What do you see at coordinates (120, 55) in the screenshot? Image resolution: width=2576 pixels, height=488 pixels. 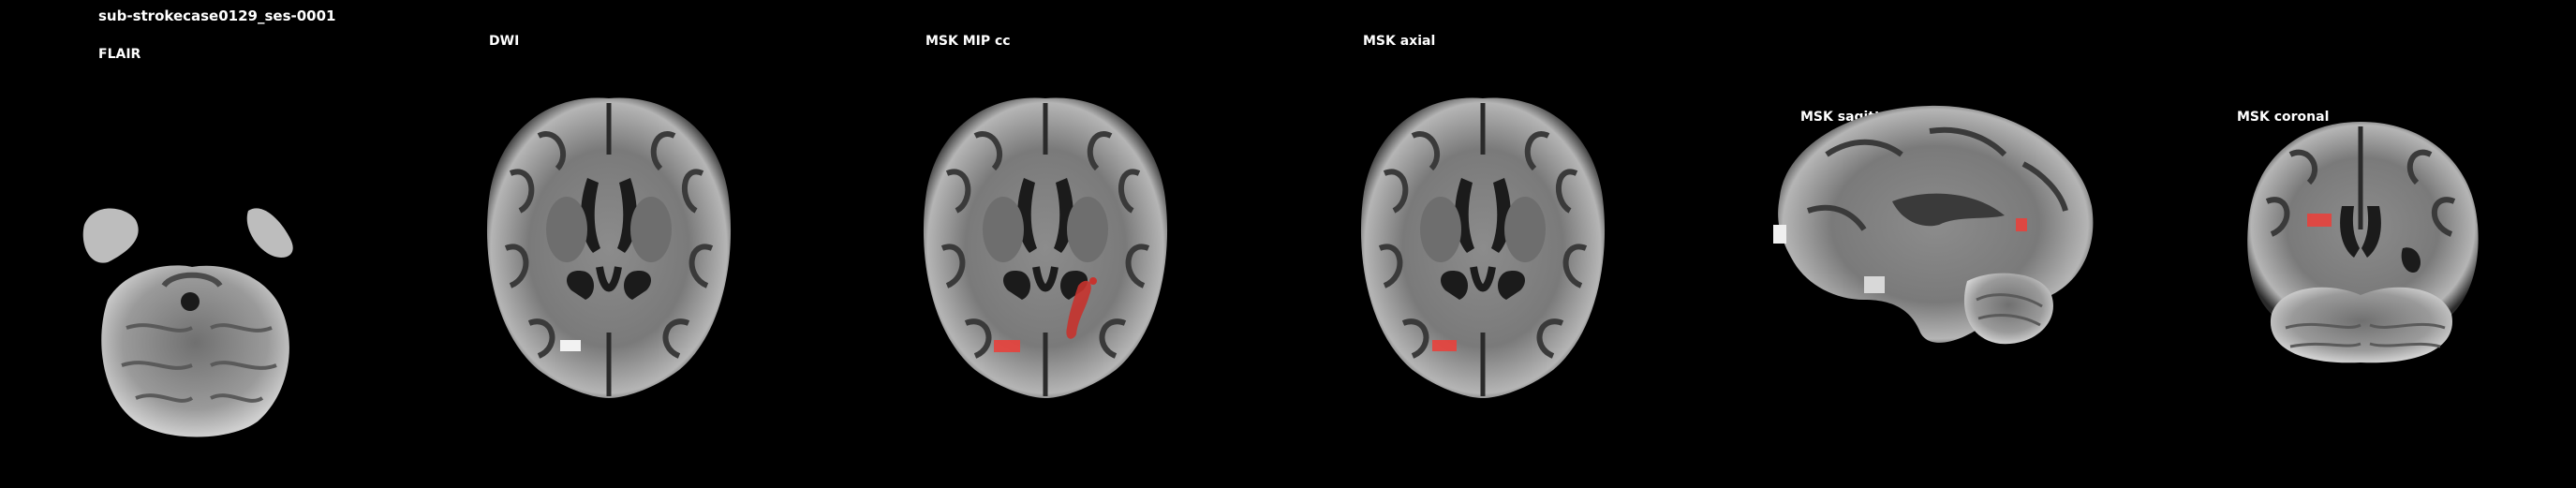 I see `panel-label-flair: FLAIR` at bounding box center [120, 55].